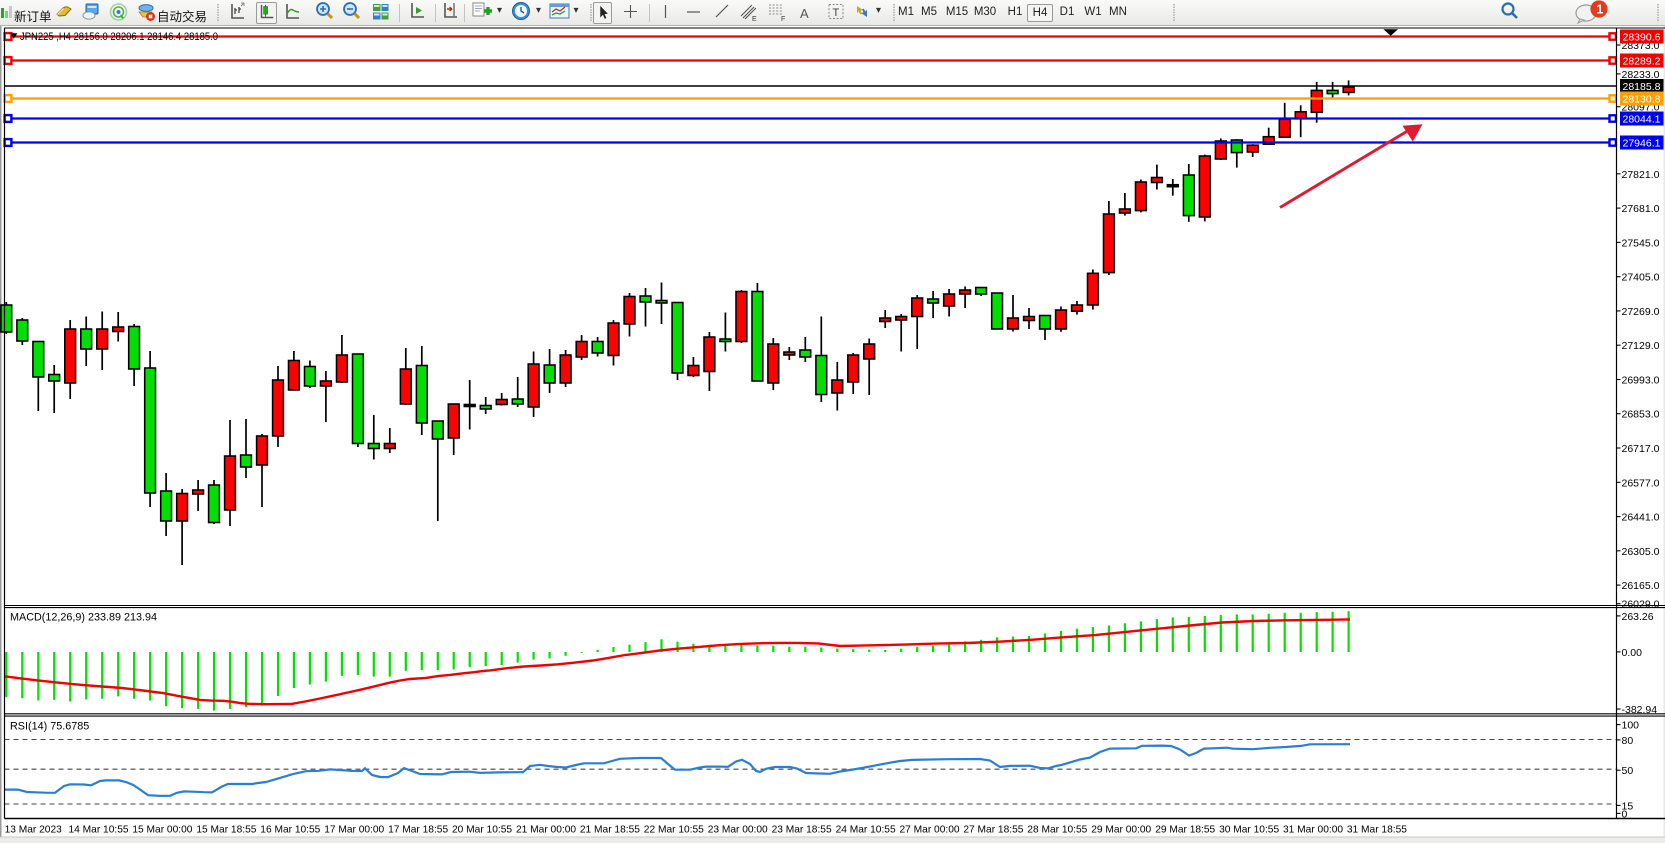 The height and width of the screenshot is (843, 1665). Describe the element at coordinates (993, 830) in the screenshot. I see `svg-text: 27 Mar 18:55` at that location.